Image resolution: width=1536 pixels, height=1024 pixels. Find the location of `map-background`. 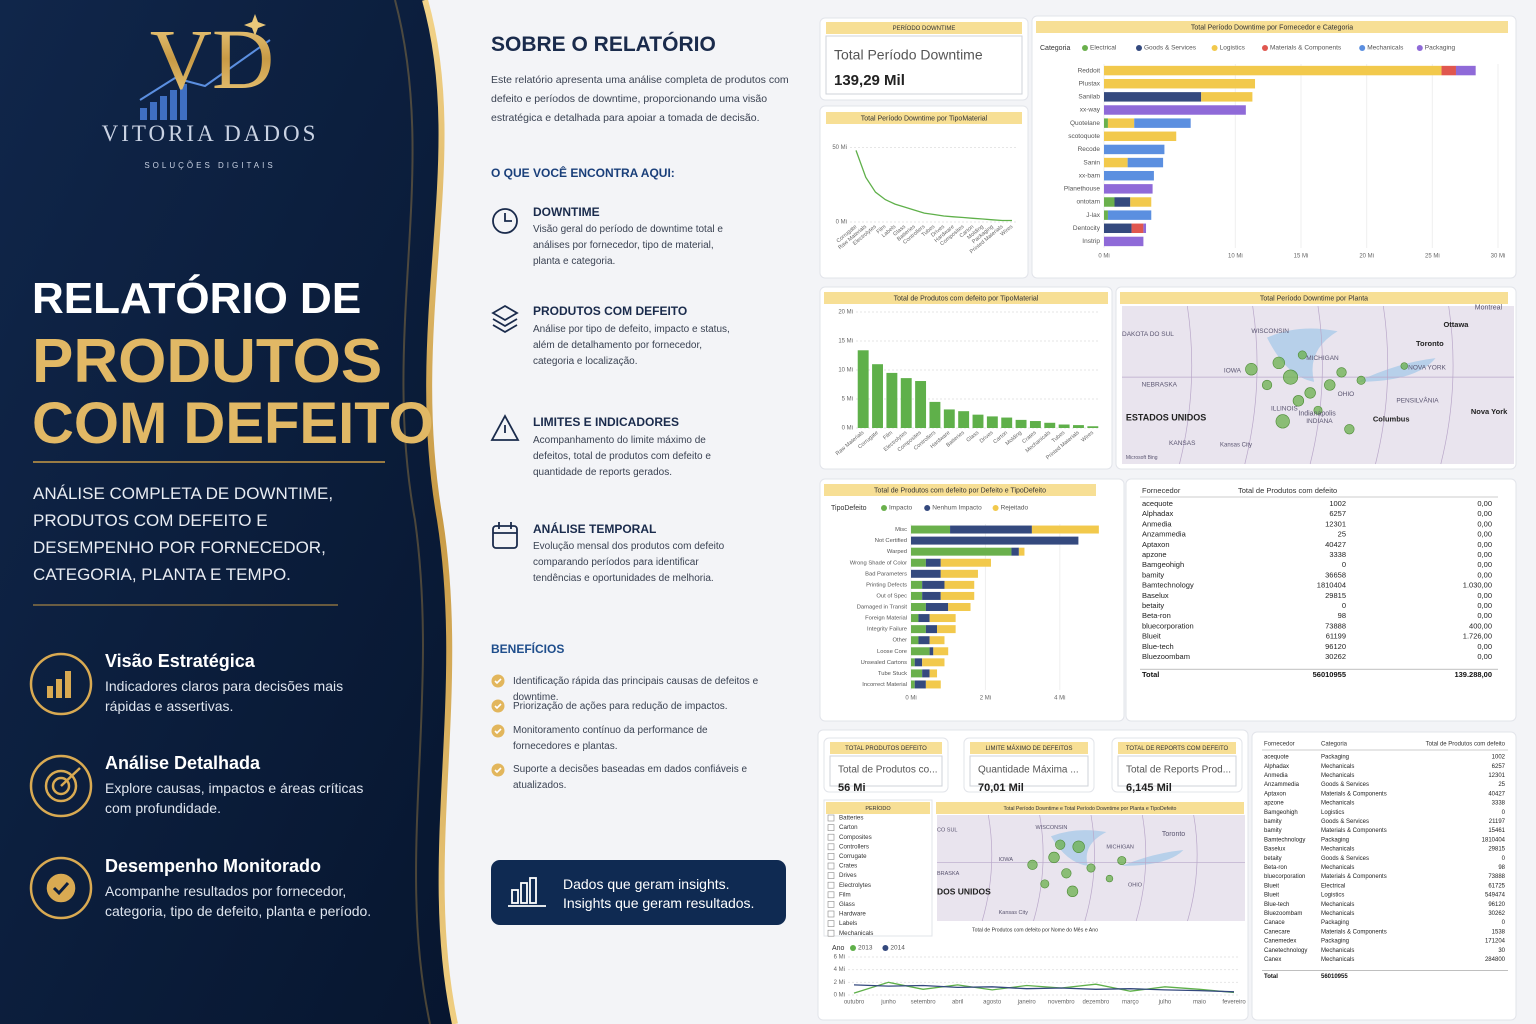

map-background is located at coordinates (1318, 385).